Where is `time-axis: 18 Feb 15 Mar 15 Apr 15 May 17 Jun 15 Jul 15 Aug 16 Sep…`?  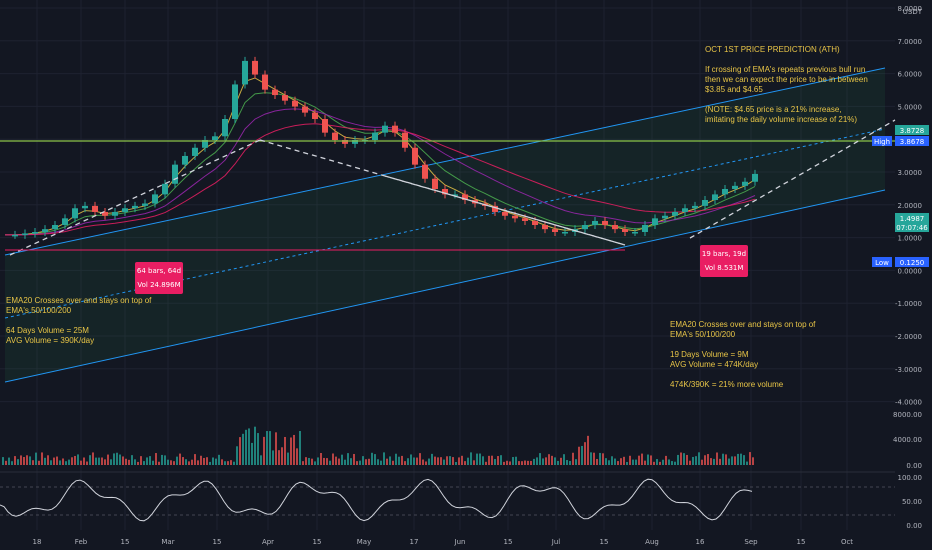
time-axis: 18 Feb 15 Mar 15 Apr 15 May 17 Jun 15 Jul 15 Aug 16 Sep… is located at coordinates (443, 542).